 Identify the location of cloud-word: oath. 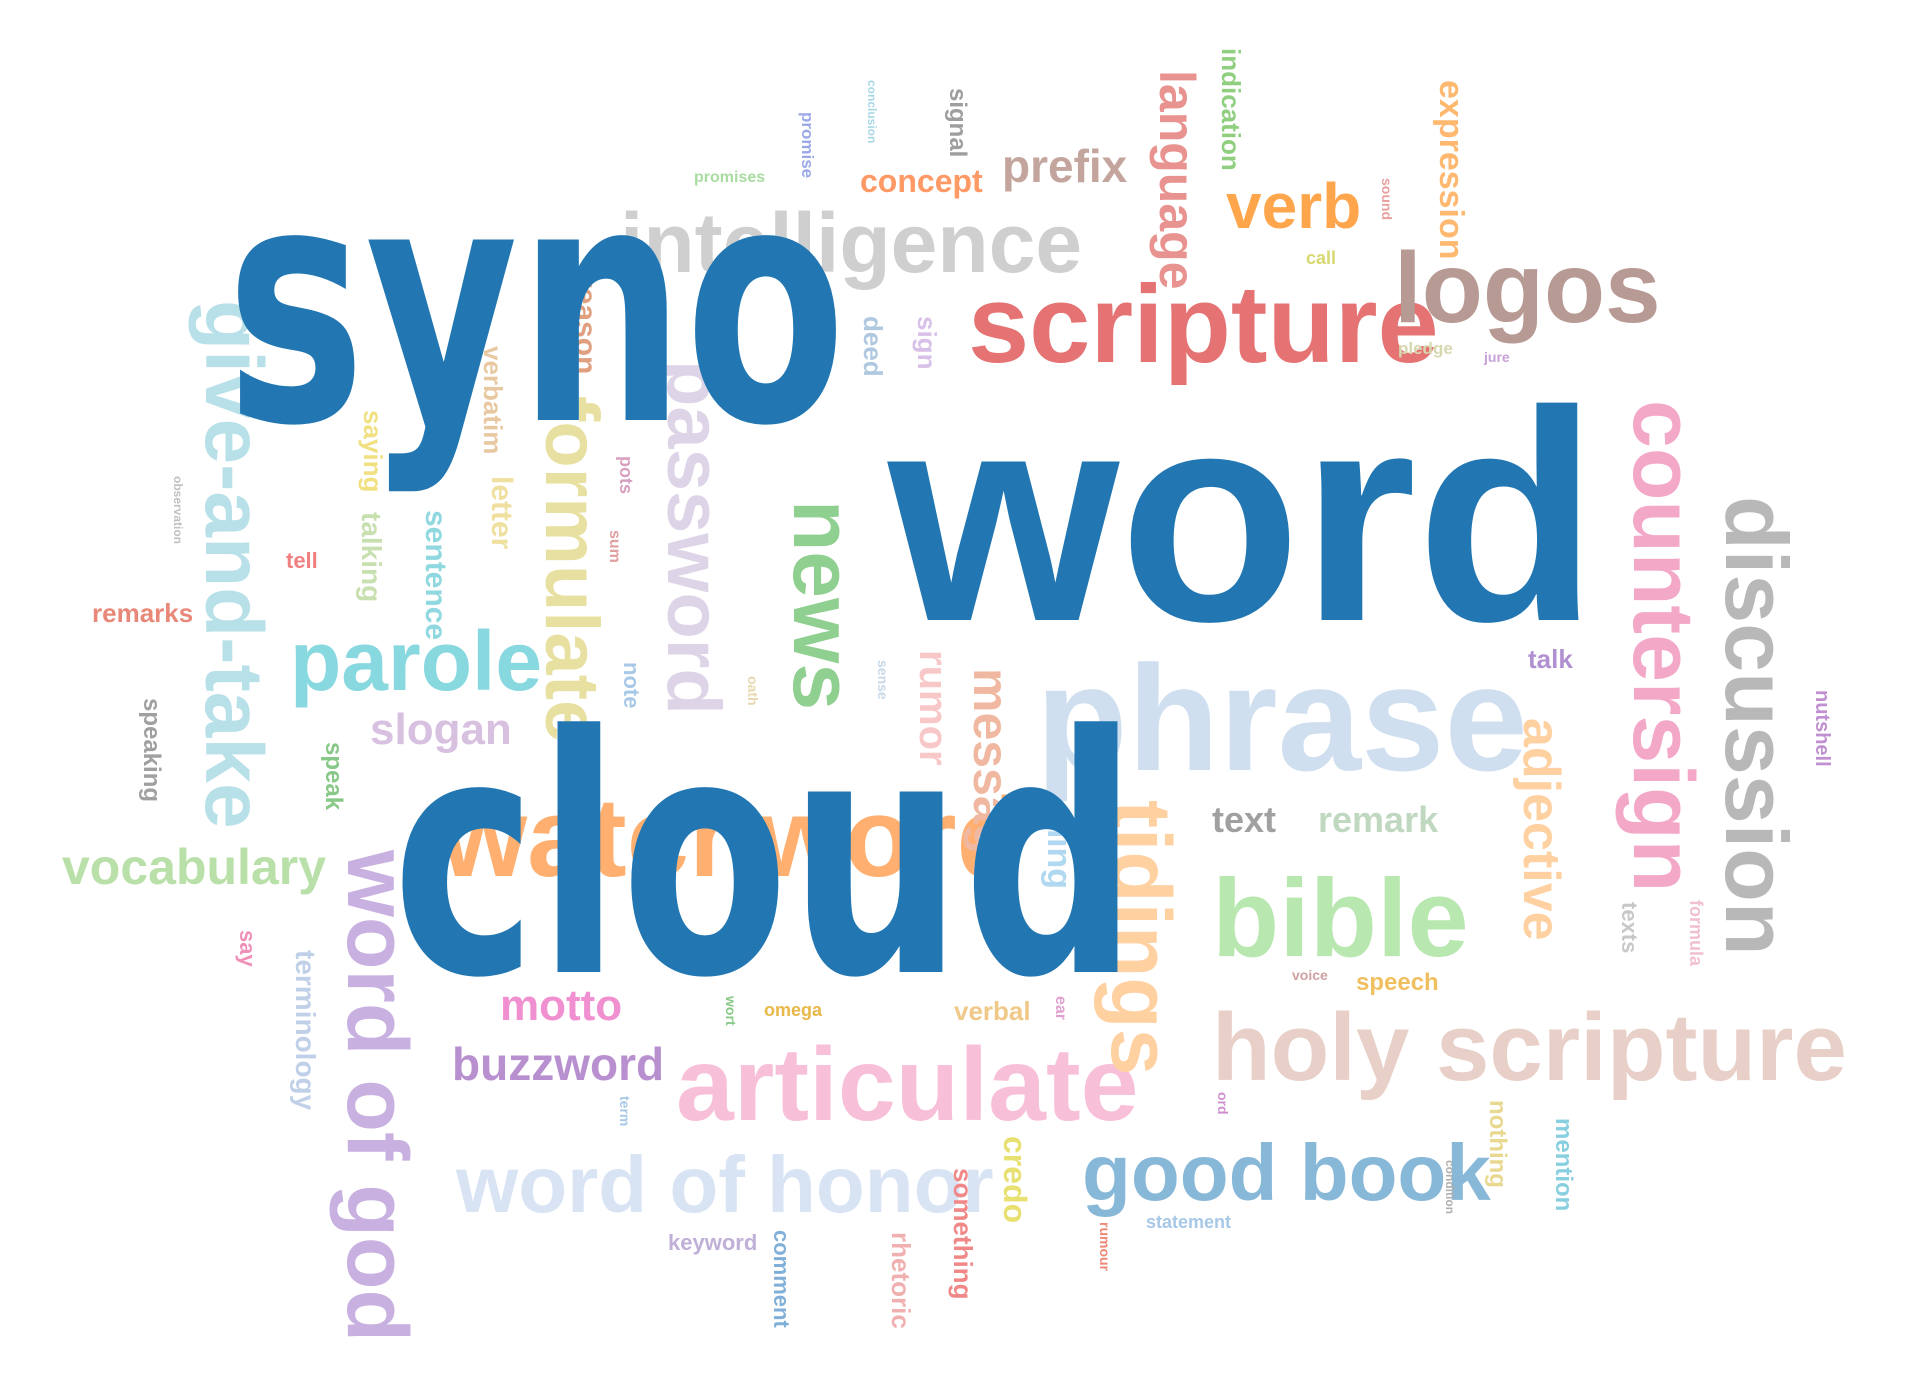
(753, 691).